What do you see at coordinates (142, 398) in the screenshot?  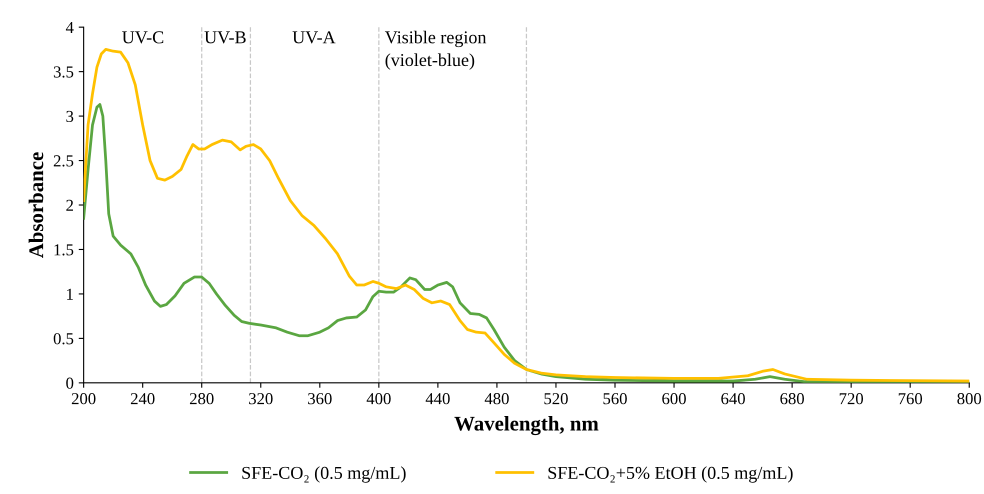 I see `x-tick-label: 240` at bounding box center [142, 398].